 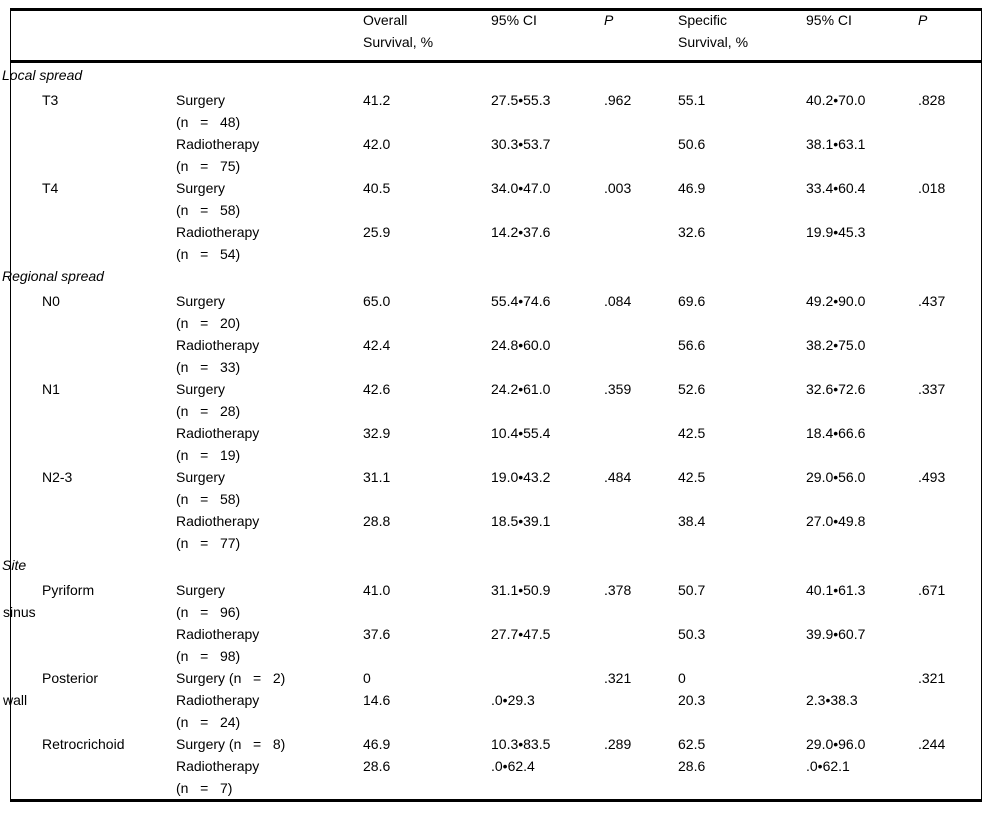 What do you see at coordinates (377, 433) in the screenshot?
I see `overall-survival-value: 32.9` at bounding box center [377, 433].